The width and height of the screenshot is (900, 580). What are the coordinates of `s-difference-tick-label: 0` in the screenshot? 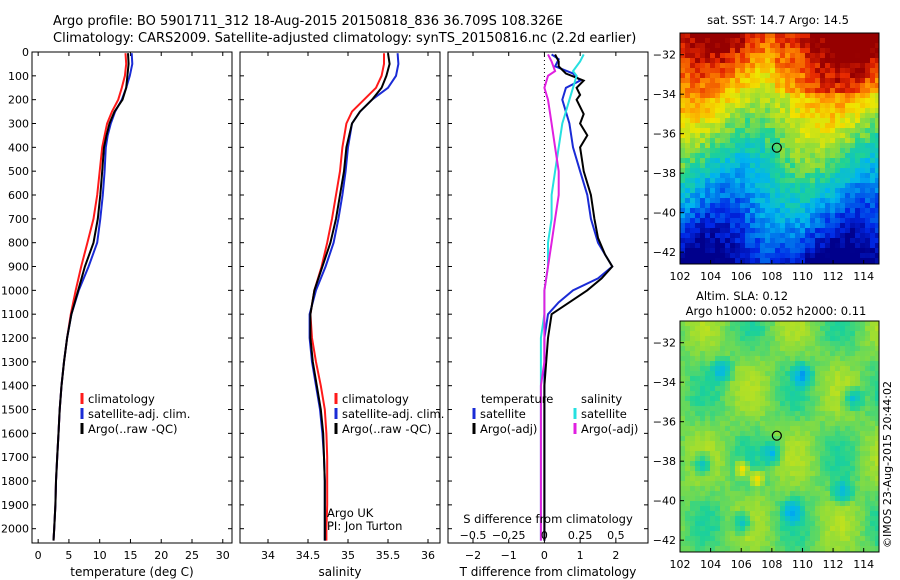 It's located at (544, 535).